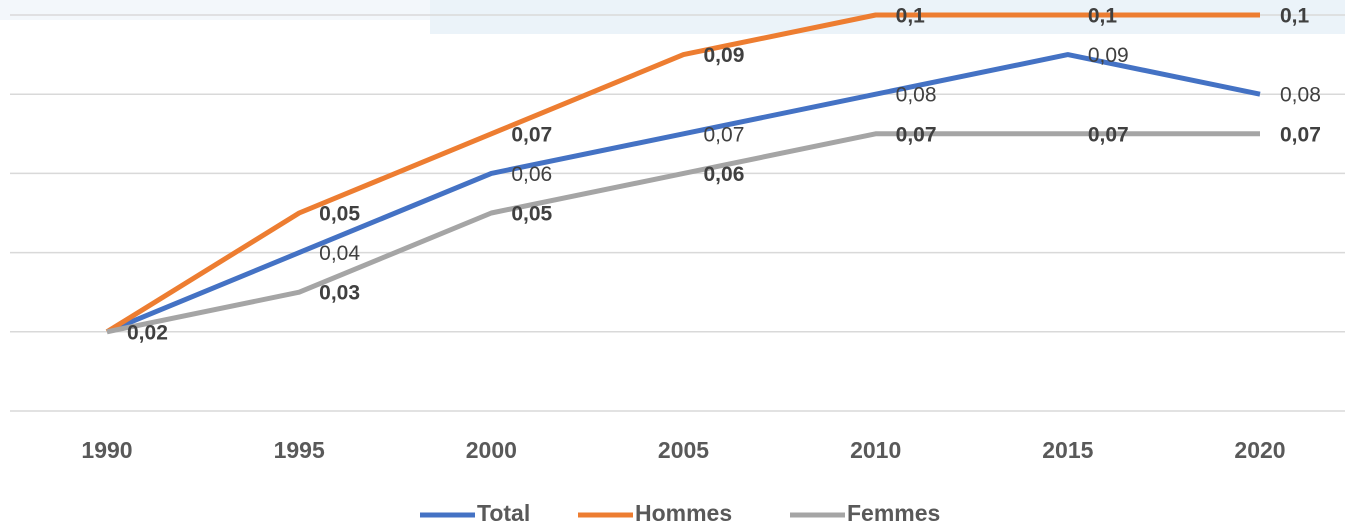  Describe the element at coordinates (893, 513) in the screenshot. I see `legend-label: Femmes` at that location.